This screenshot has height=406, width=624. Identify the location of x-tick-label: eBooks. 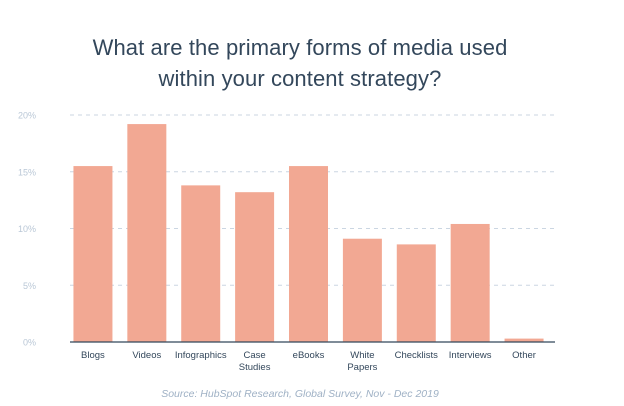
(309, 355).